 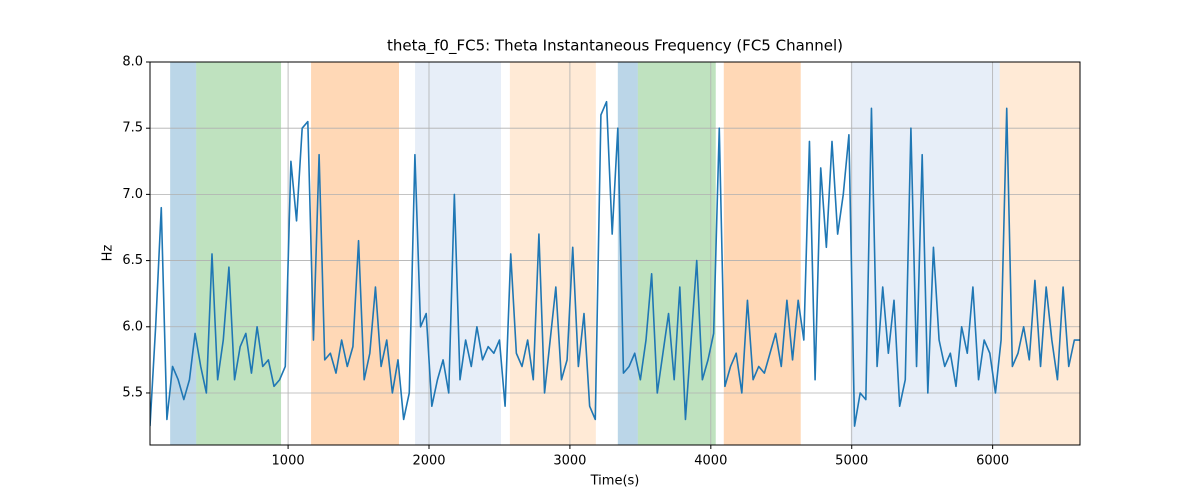 What do you see at coordinates (132, 392) in the screenshot?
I see `y-tick-label: 5.5` at bounding box center [132, 392].